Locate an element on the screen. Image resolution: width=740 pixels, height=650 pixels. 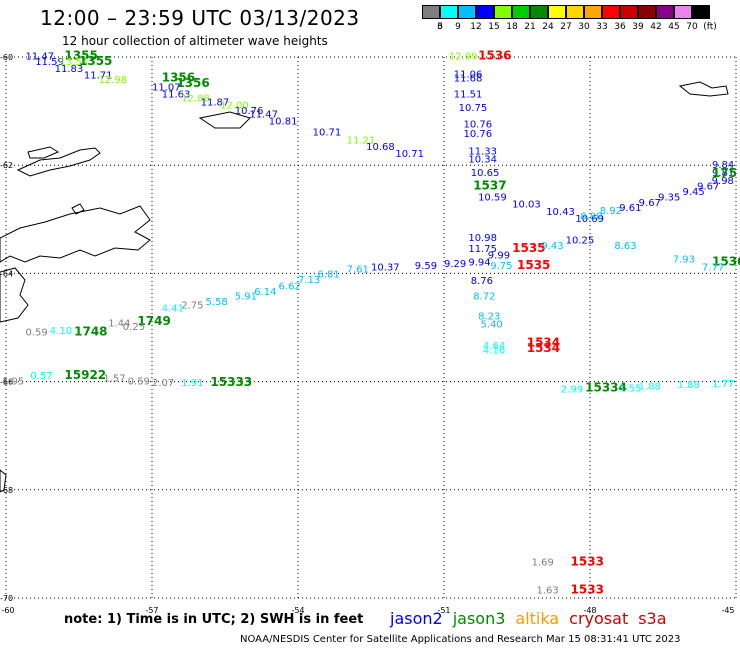
wave-height-label: 9.43 is located at coordinates (552, 246).